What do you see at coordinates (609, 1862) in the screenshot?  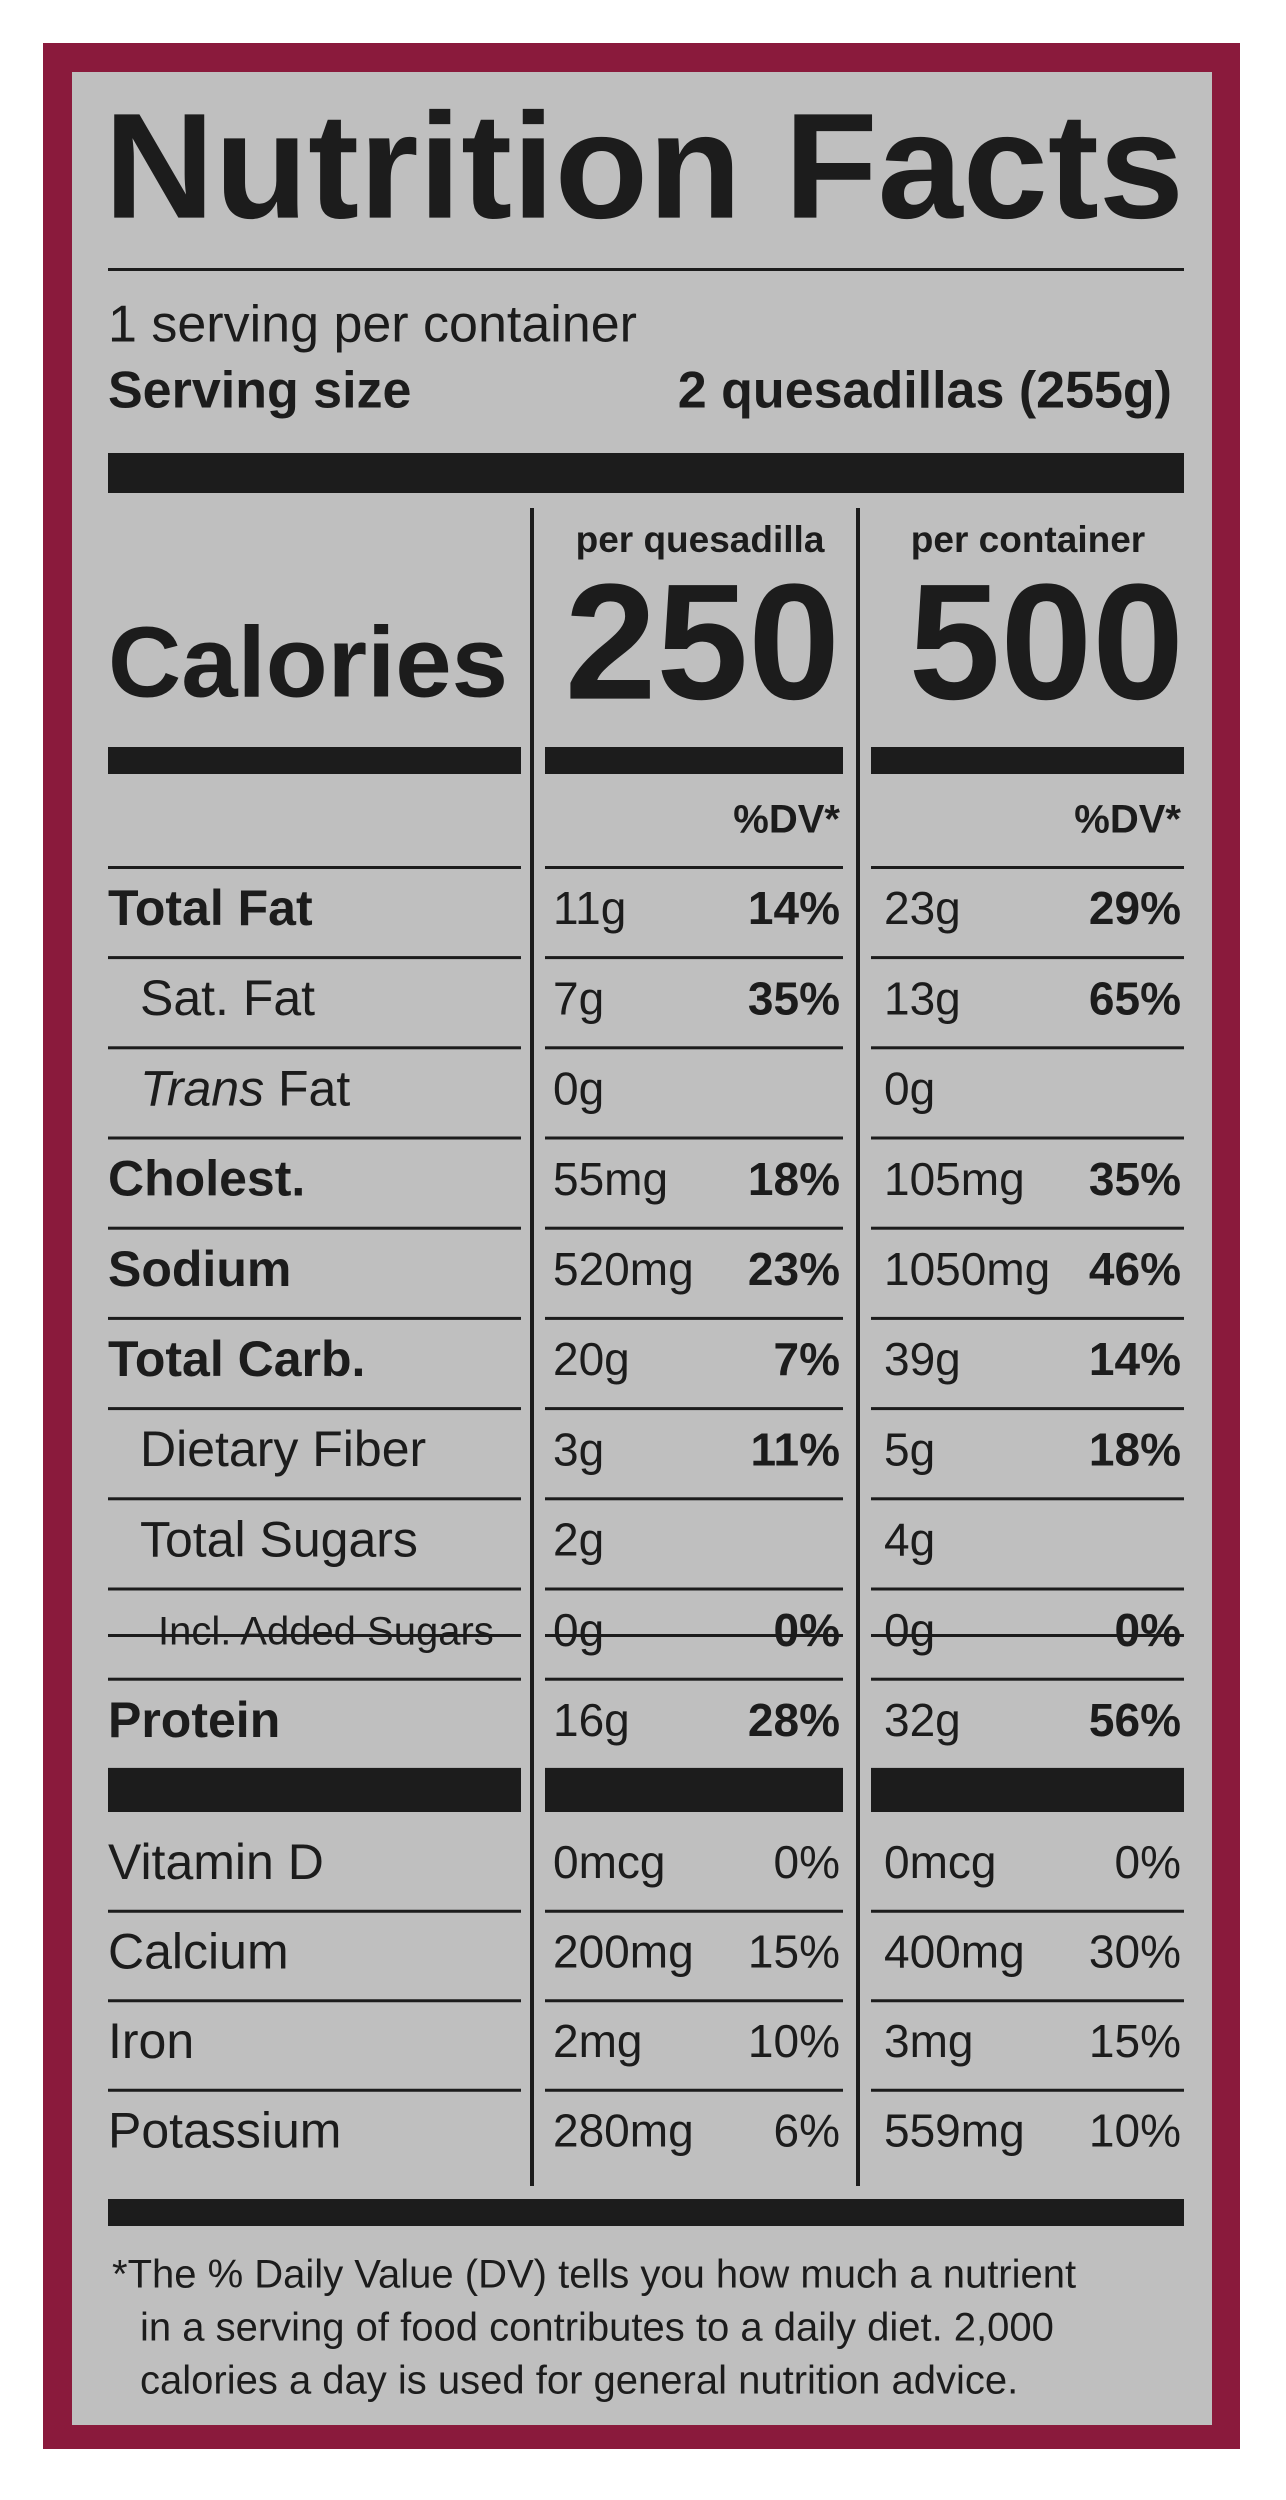 I see `amount: 0mcg` at bounding box center [609, 1862].